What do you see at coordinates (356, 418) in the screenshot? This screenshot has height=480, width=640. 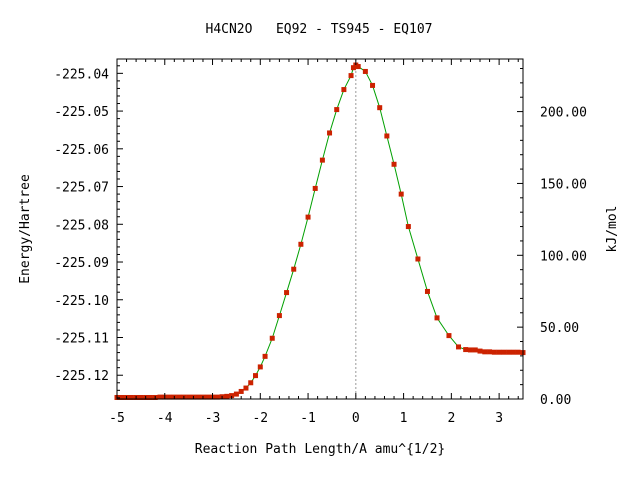 I see `x-tick-label: 0` at bounding box center [356, 418].